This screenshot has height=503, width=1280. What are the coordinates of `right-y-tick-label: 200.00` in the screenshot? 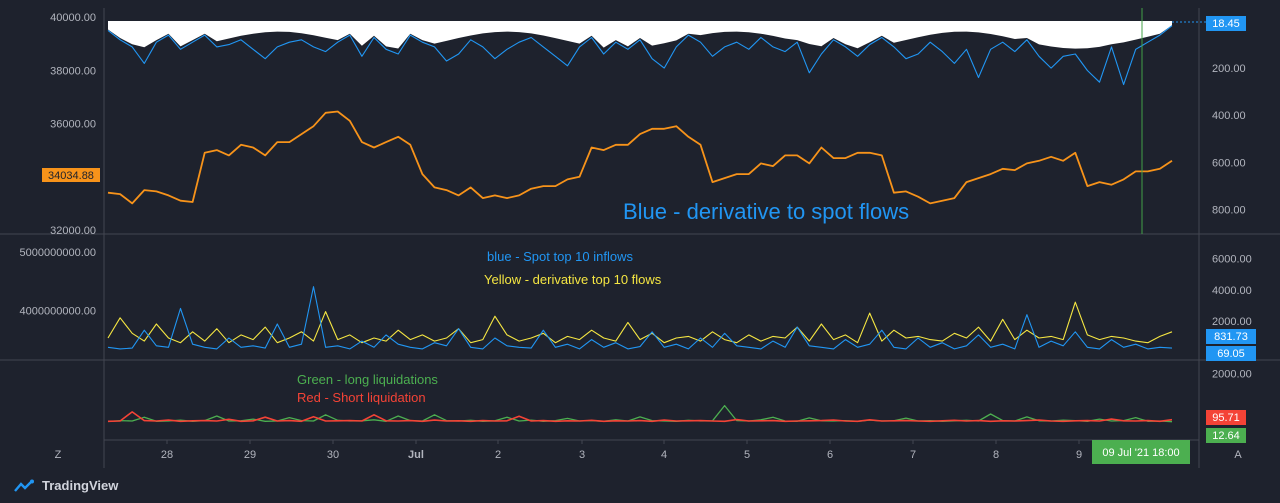 It's located at (1229, 69).